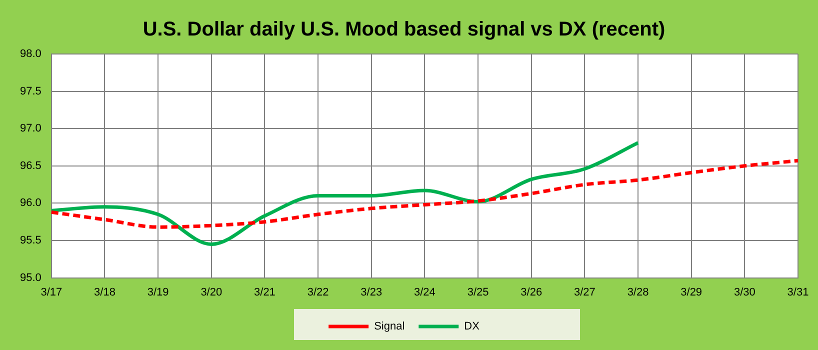 This screenshot has height=350, width=818. What do you see at coordinates (691, 292) in the screenshot?
I see `x-tick-label: 3/29` at bounding box center [691, 292].